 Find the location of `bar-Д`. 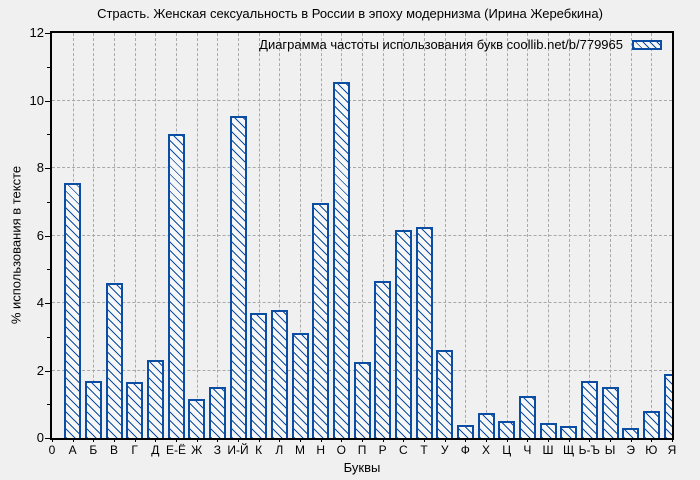

bar-Д is located at coordinates (155, 399).